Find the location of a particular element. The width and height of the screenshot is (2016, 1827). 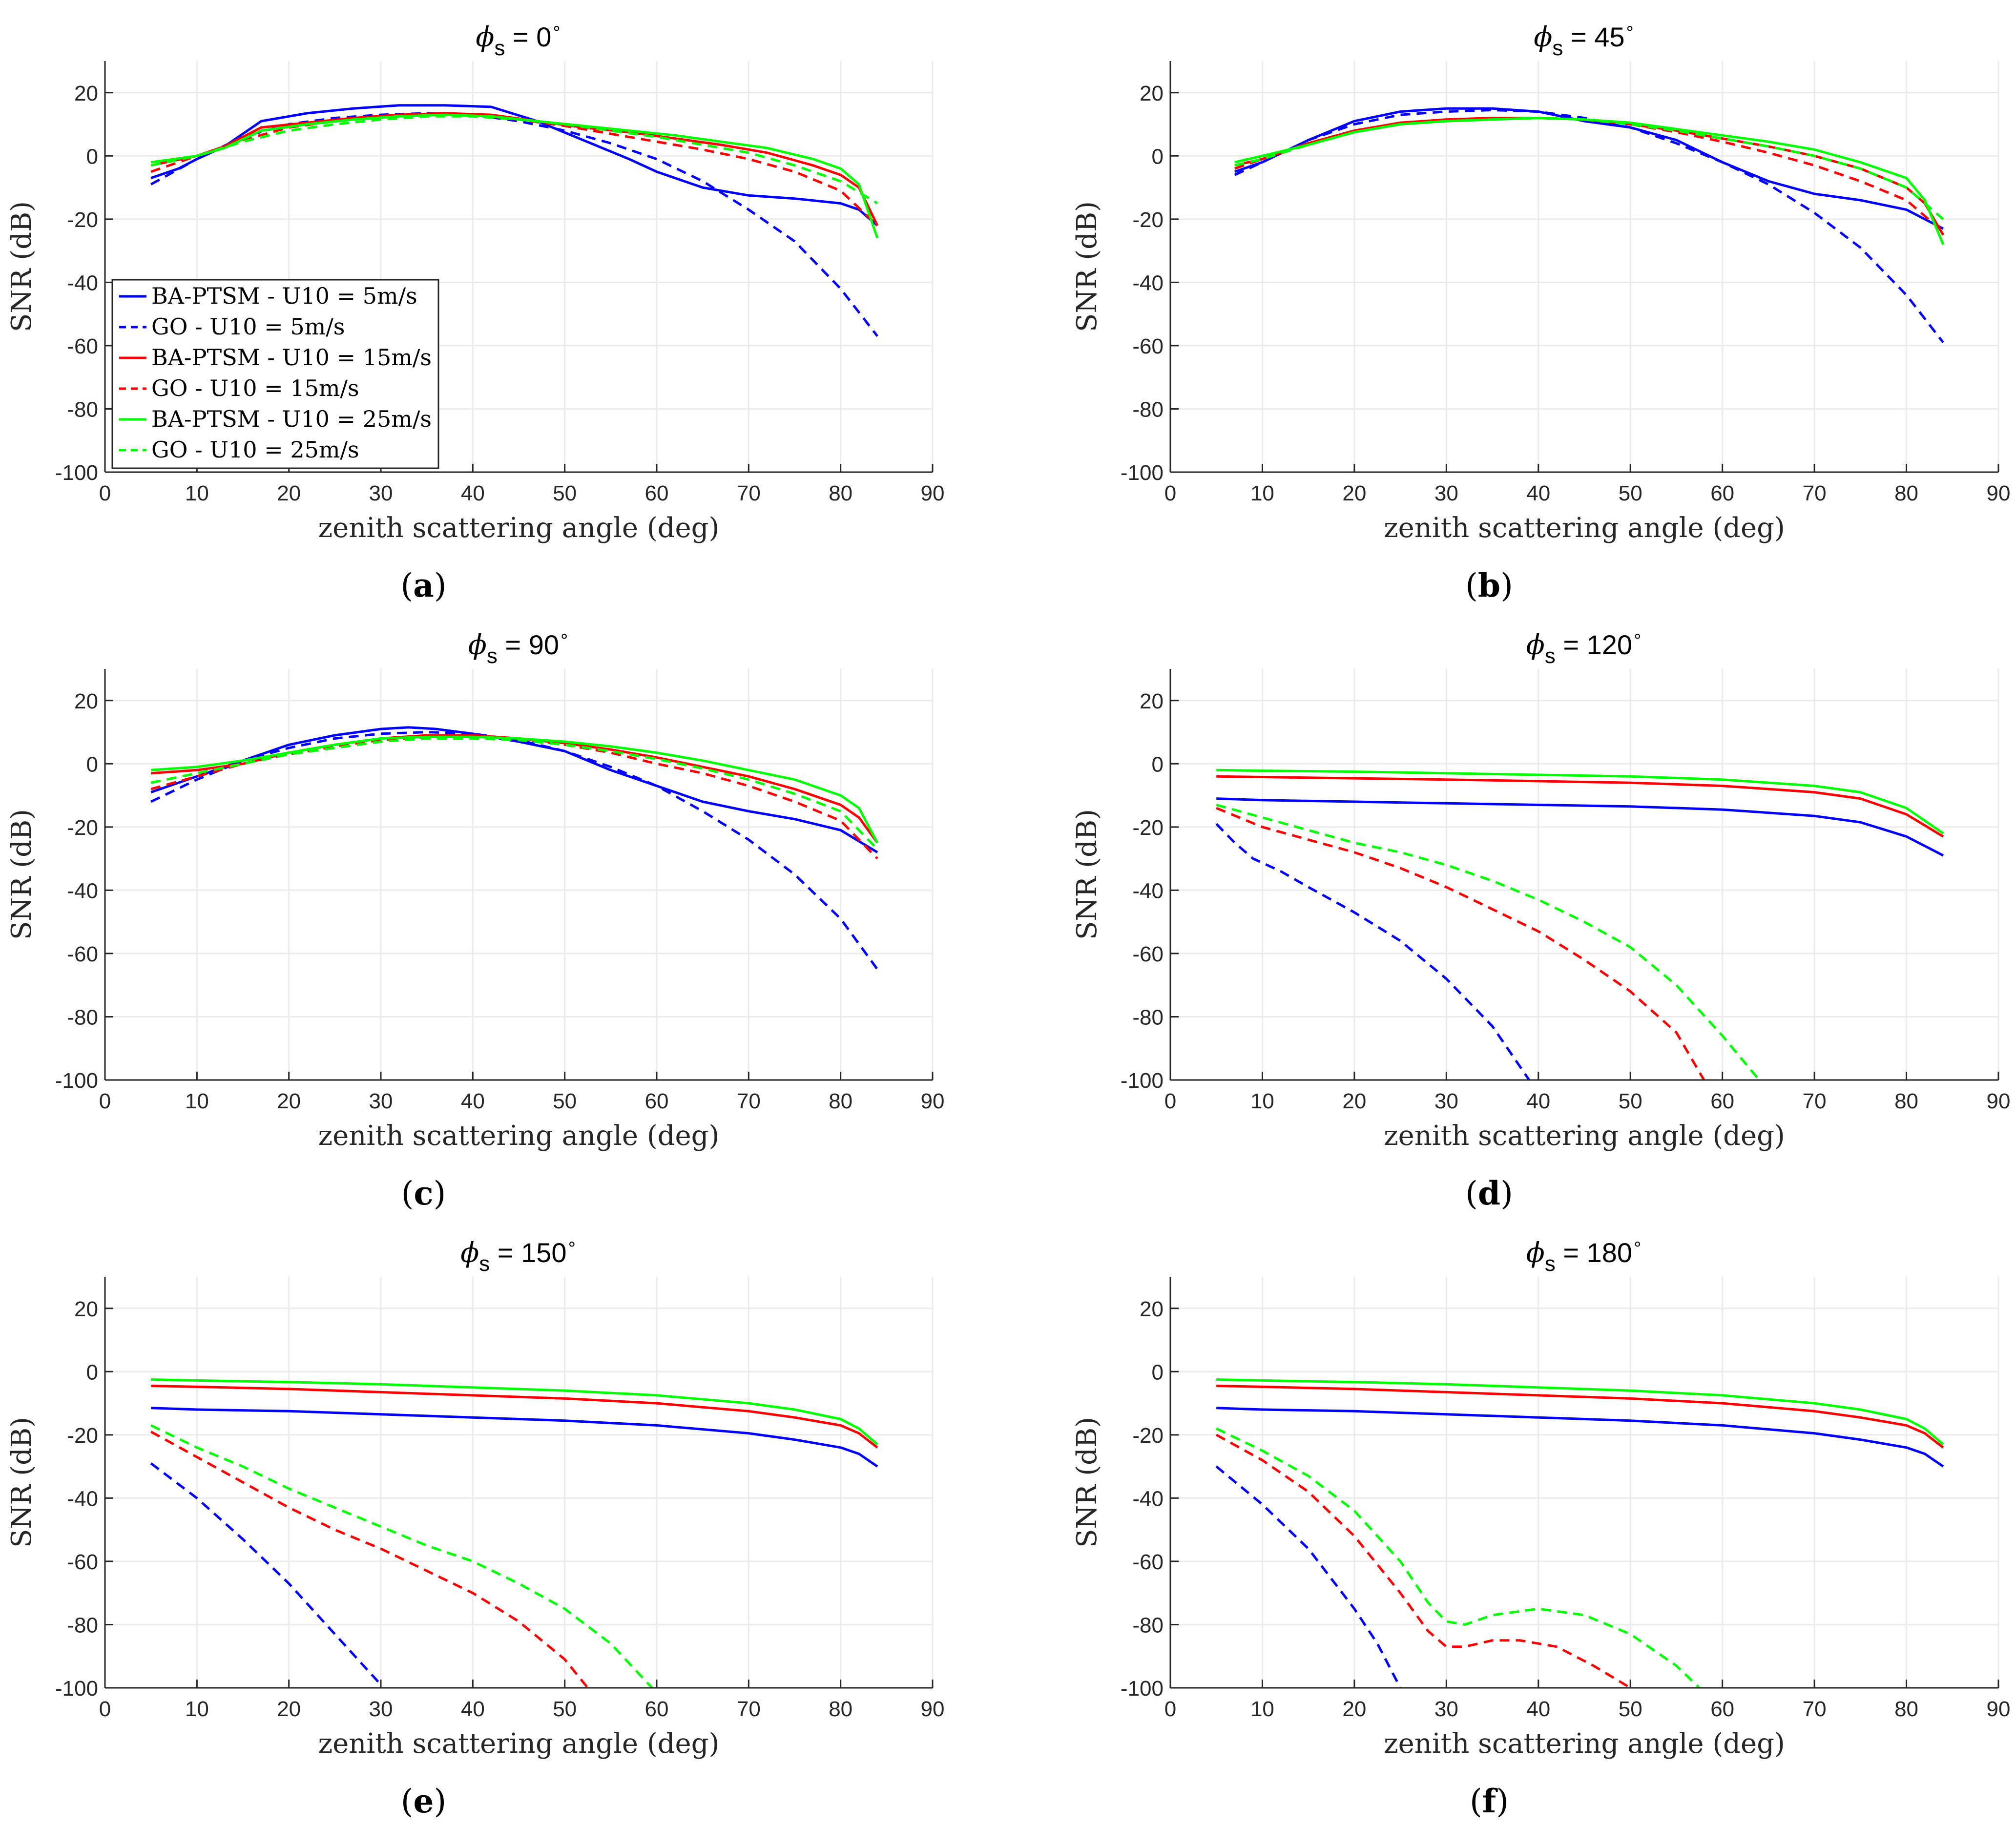

legend-label: GO - U10 = 15m/s is located at coordinates (255, 388).